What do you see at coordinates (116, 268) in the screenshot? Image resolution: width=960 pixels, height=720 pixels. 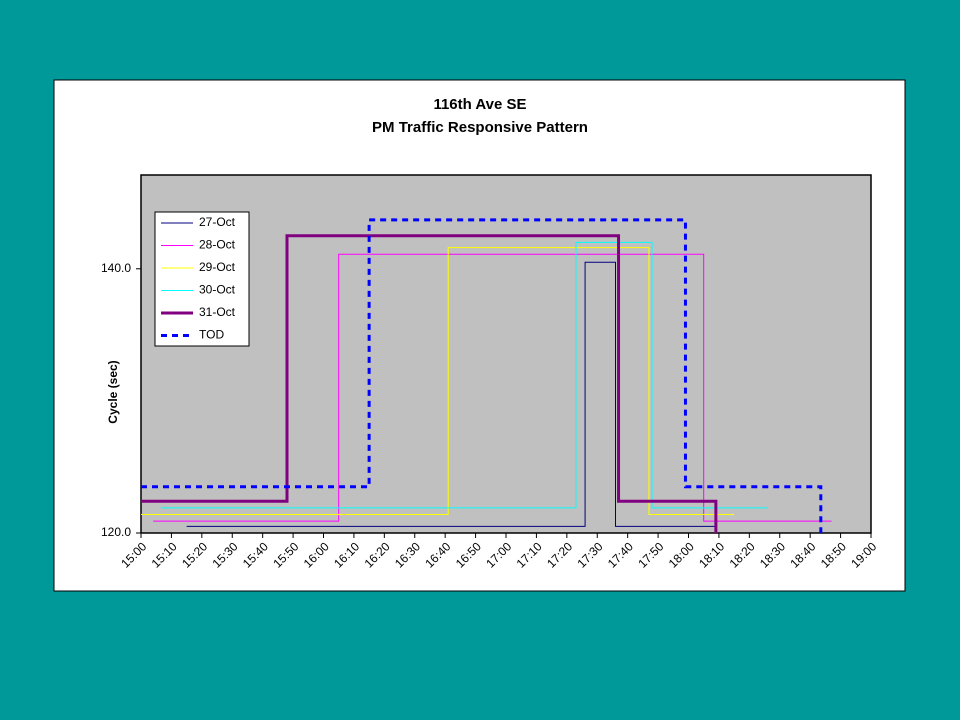 I see `y-tick-label: 140.0` at bounding box center [116, 268].